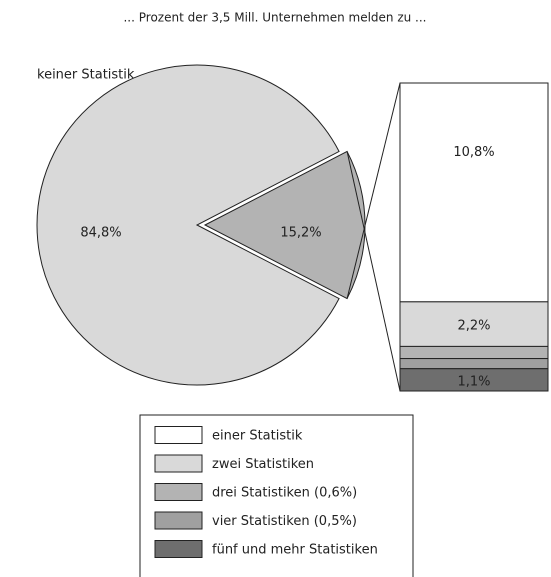  Describe the element at coordinates (473, 152) in the screenshot. I see `bar-label: 10,8%` at that location.